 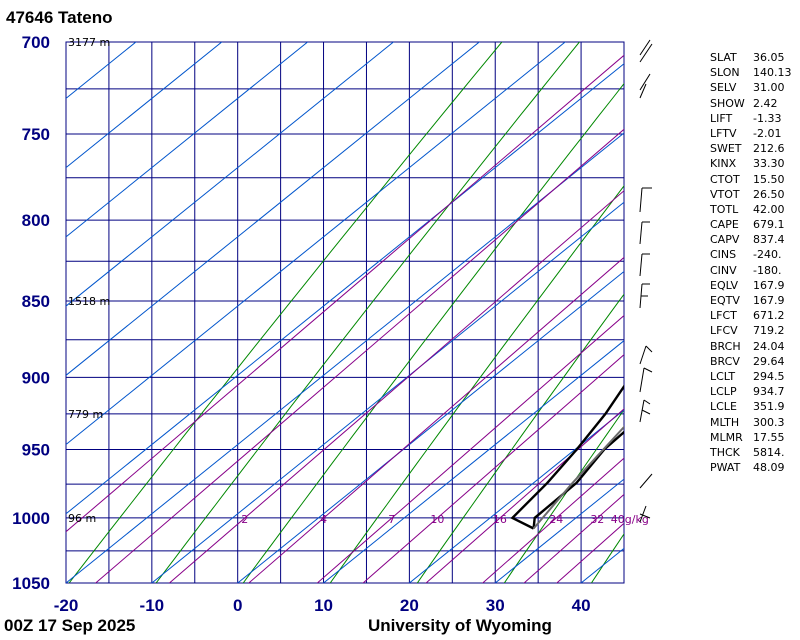 I want to click on index-key: PWAT, so click(x=725, y=468).